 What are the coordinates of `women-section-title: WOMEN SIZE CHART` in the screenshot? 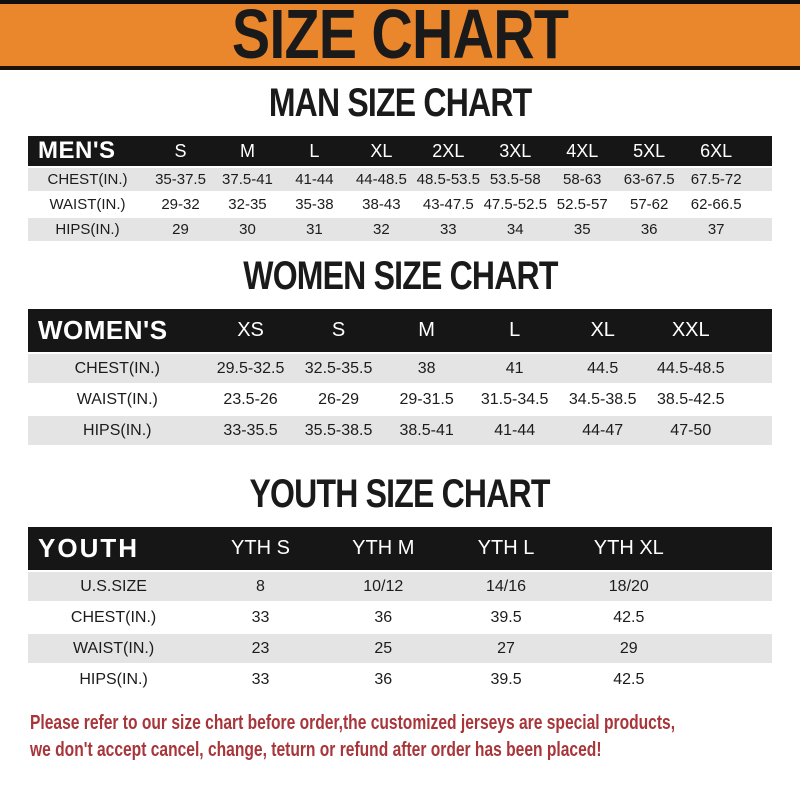 It's located at (400, 276).